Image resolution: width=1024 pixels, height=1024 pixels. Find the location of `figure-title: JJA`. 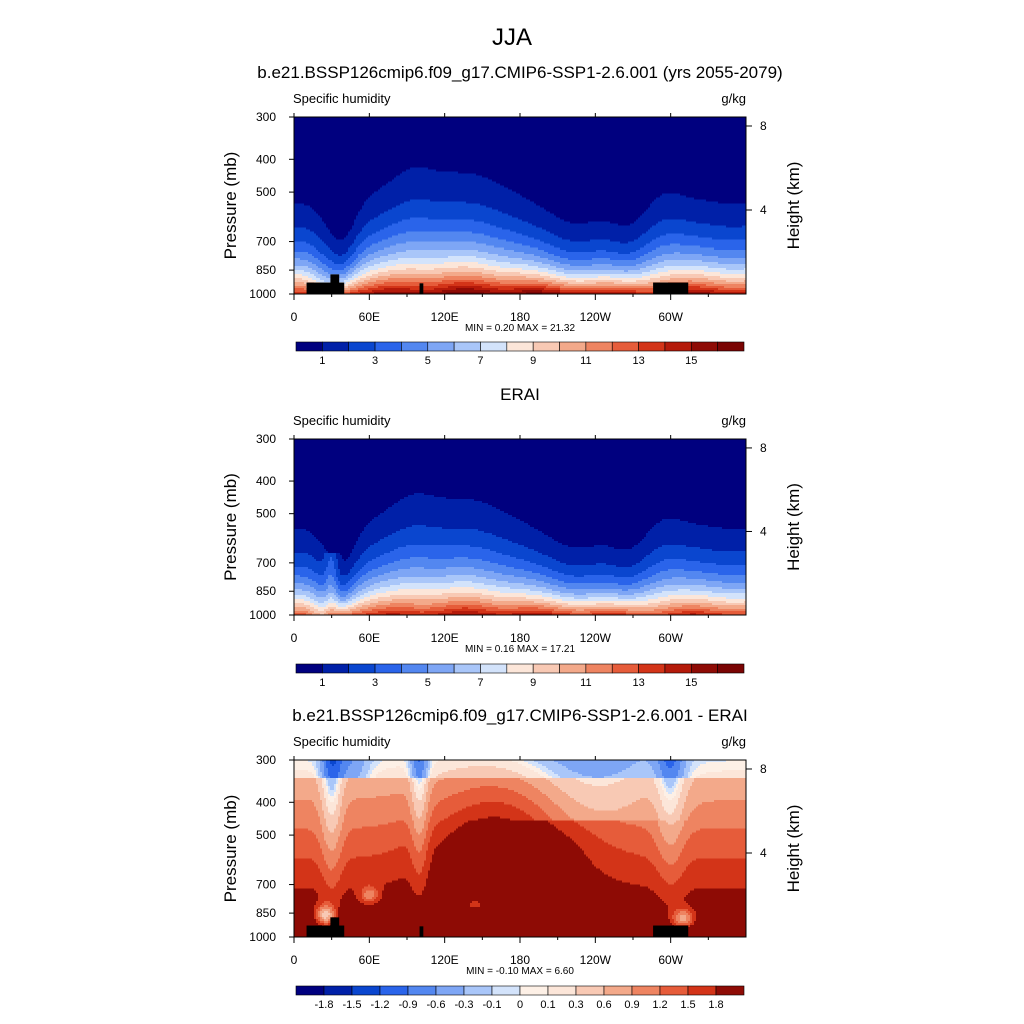

figure-title: JJA is located at coordinates (512, 37).